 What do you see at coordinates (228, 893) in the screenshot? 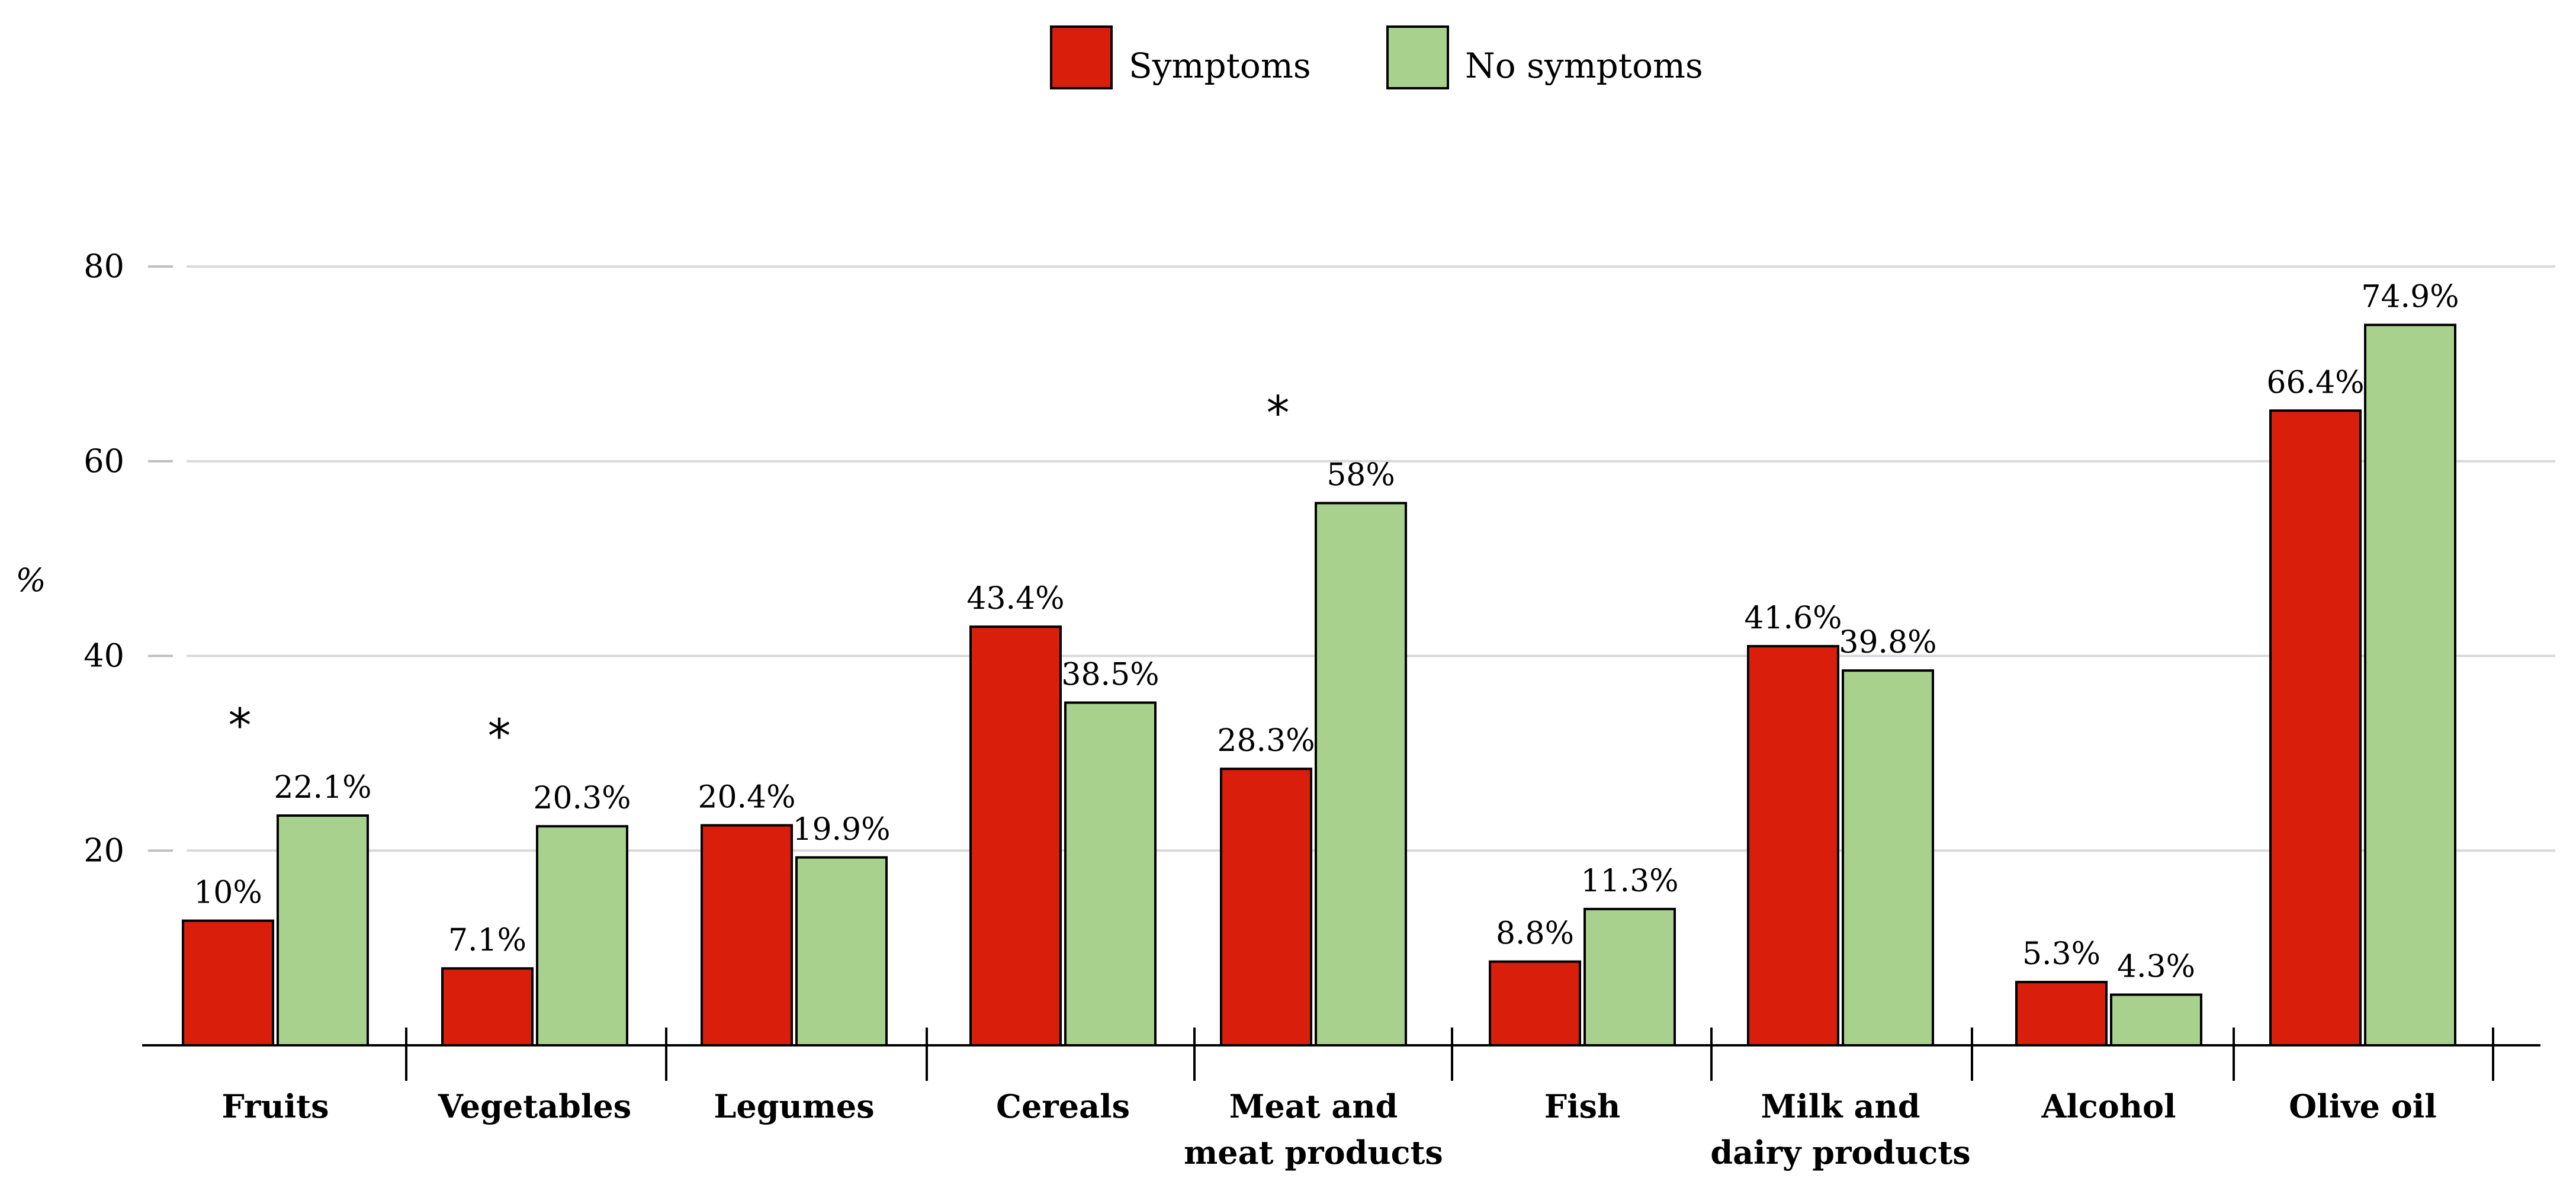
I see `data-label: 10%` at bounding box center [228, 893].